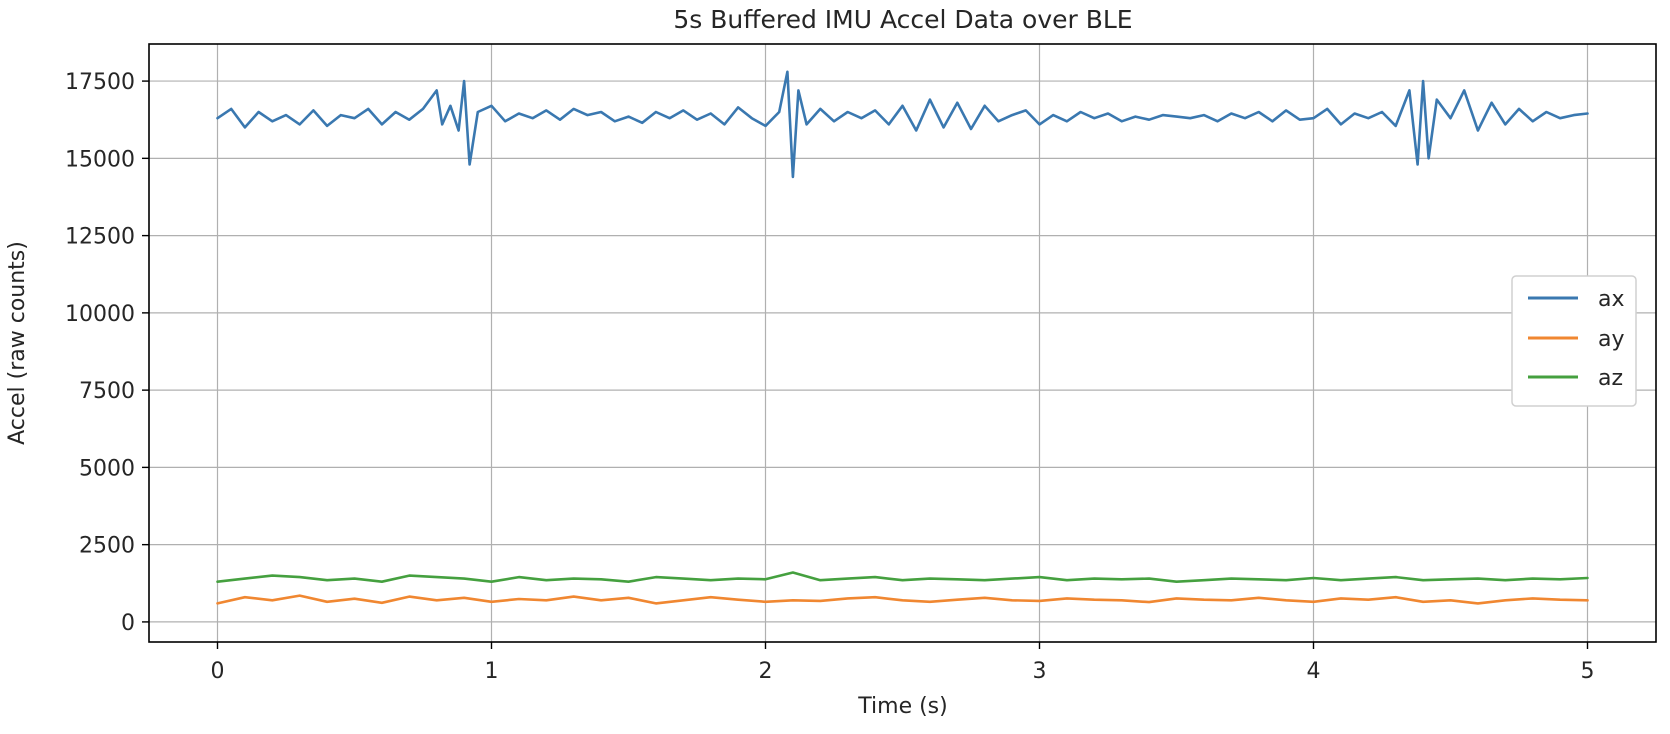 Image resolution: width=1670 pixels, height=734 pixels. What do you see at coordinates (1040, 671) in the screenshot?
I see `x-tick-label-3: 3` at bounding box center [1040, 671].